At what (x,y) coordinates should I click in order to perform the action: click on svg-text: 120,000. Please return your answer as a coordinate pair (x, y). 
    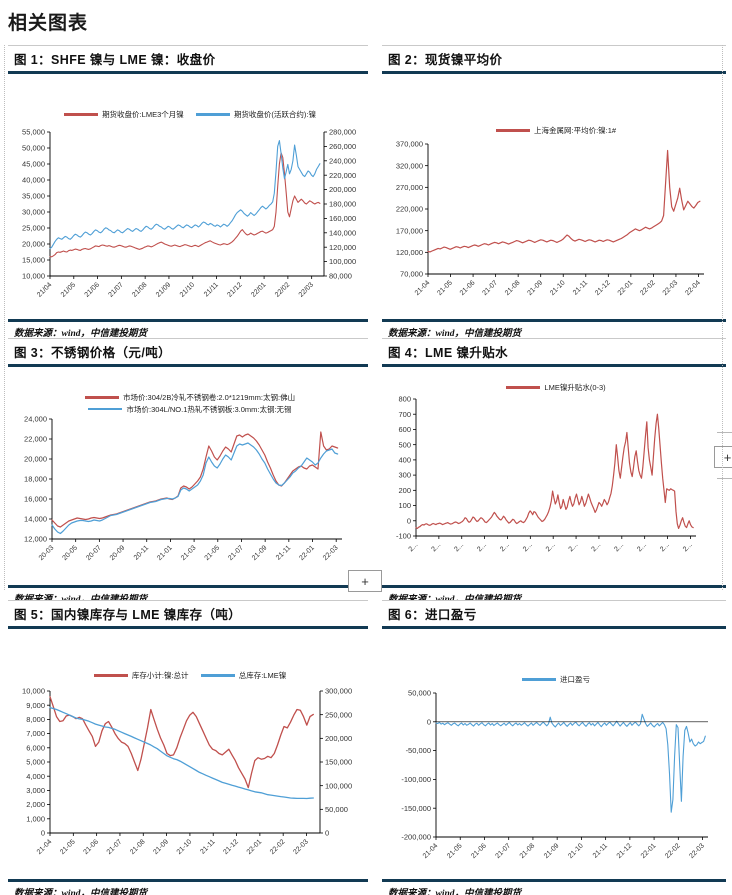
    Looking at the image, I should click on (409, 252).